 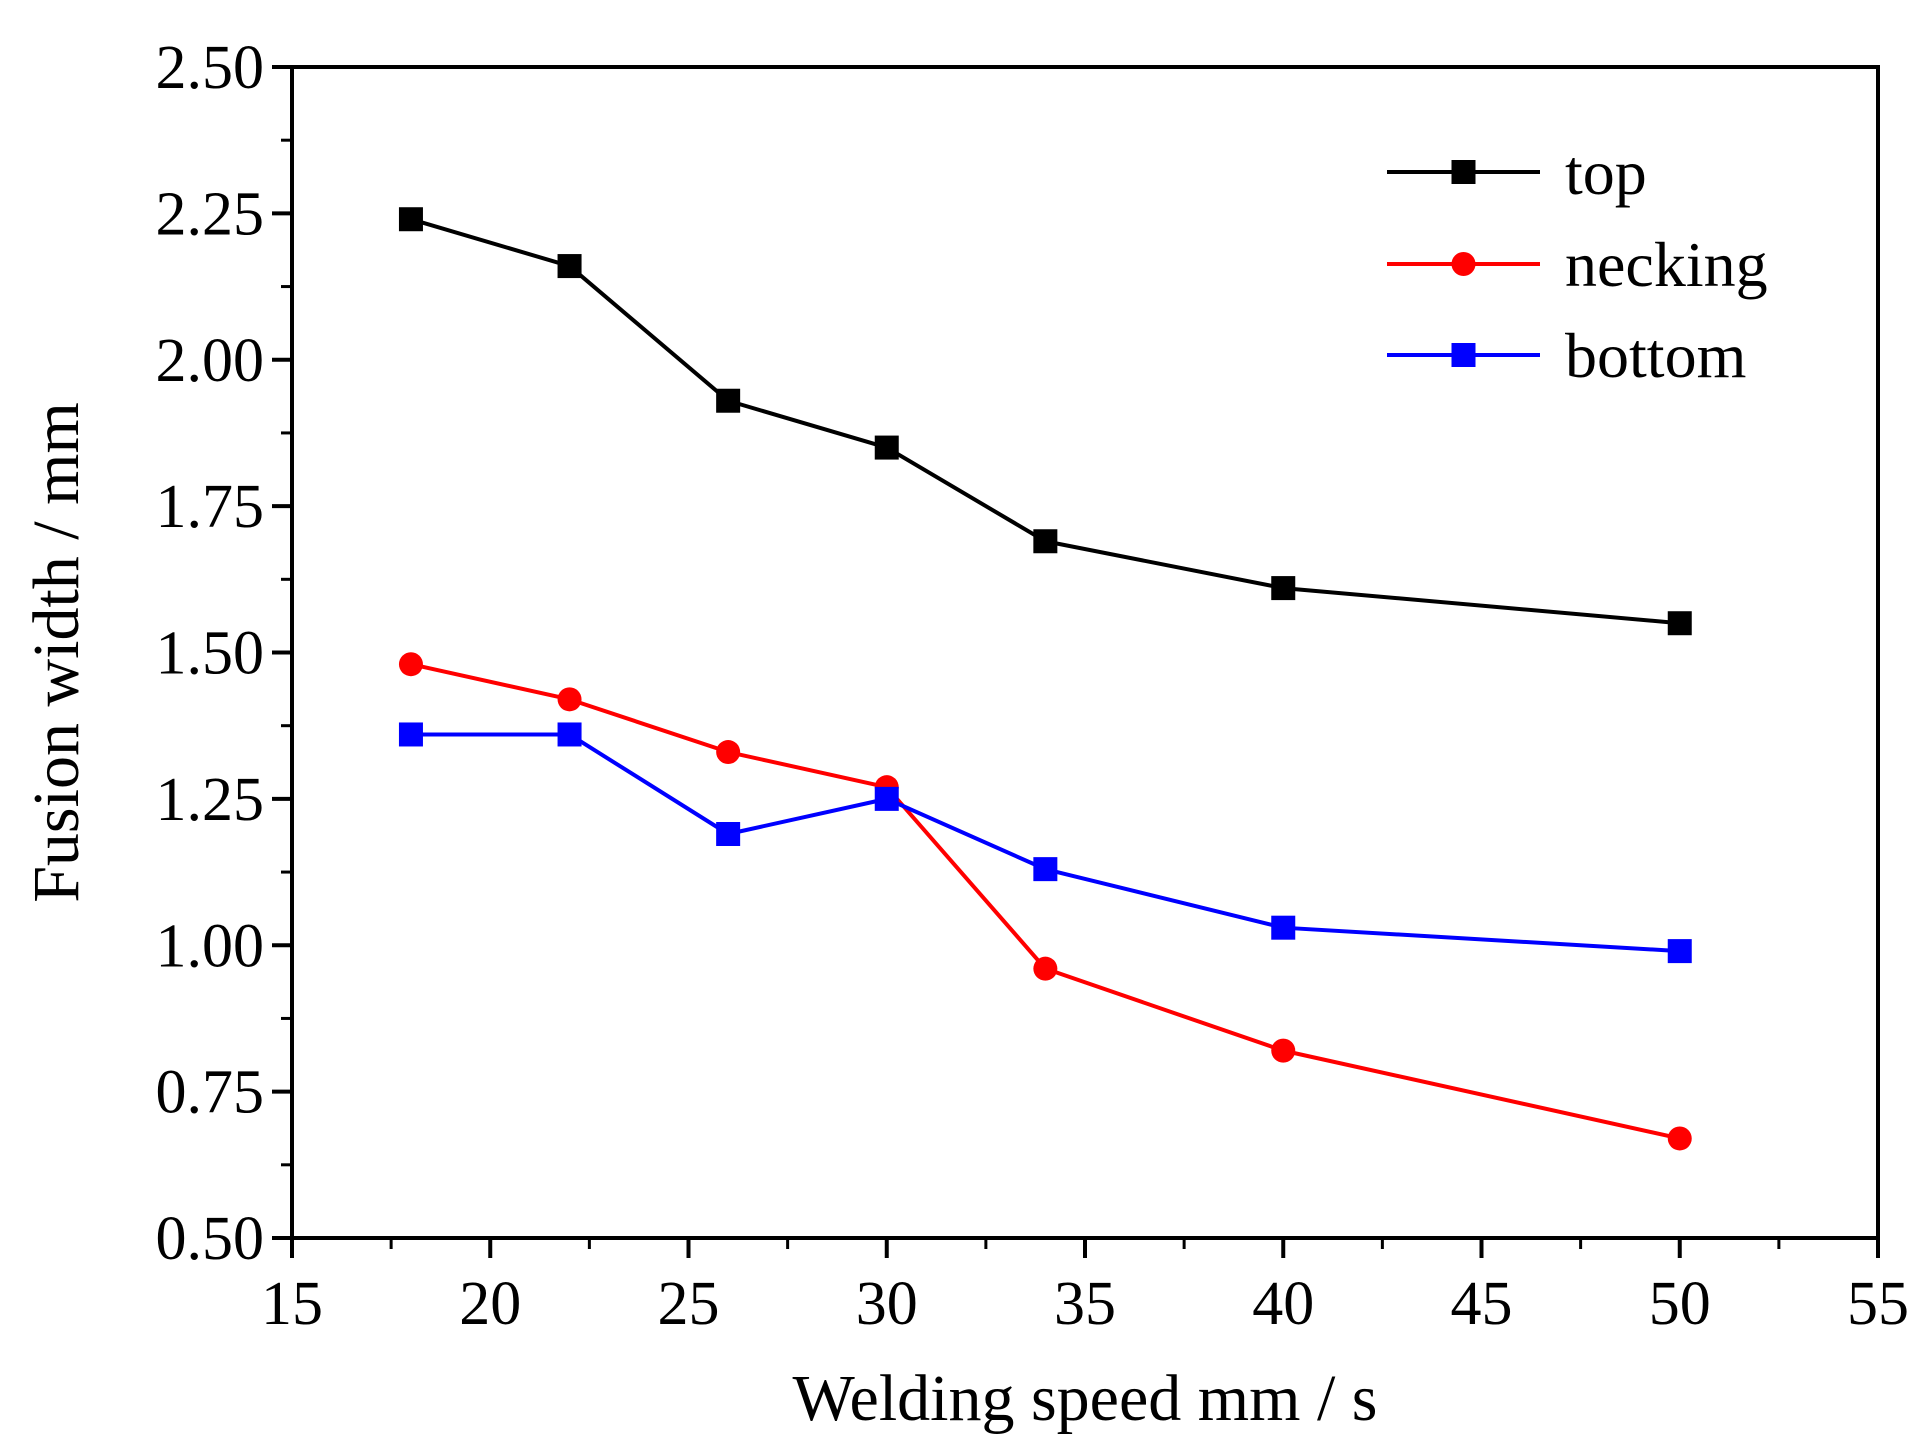 What do you see at coordinates (490, 1304) in the screenshot?
I see `x-tick-label: 20` at bounding box center [490, 1304].